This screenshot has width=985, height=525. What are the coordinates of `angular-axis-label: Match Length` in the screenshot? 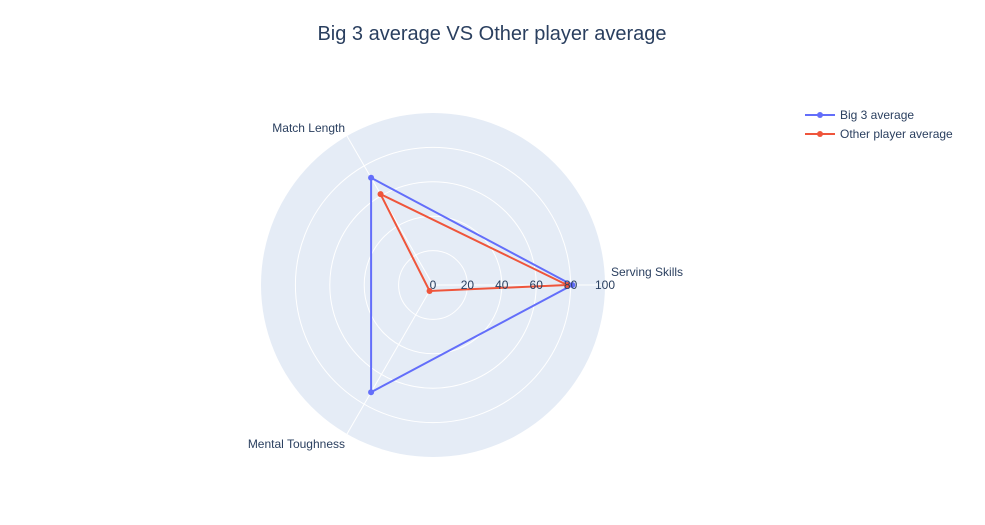 It's located at (308, 128).